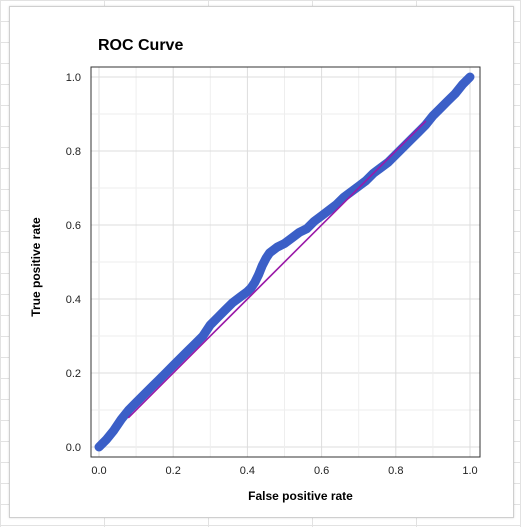  I want to click on y-tick-label: 0.4, so click(73, 300).